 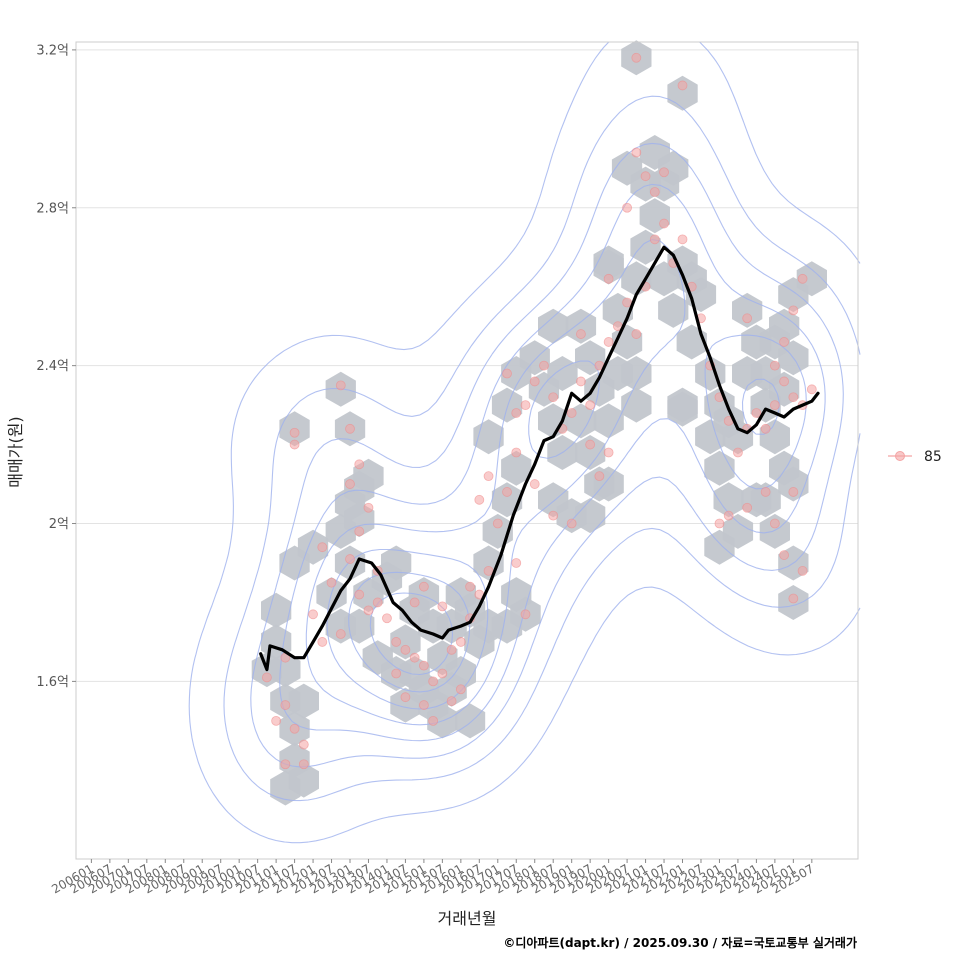 What do you see at coordinates (52, 682) in the screenshot?
I see `y-tick-label: 1.6억` at bounding box center [52, 682].